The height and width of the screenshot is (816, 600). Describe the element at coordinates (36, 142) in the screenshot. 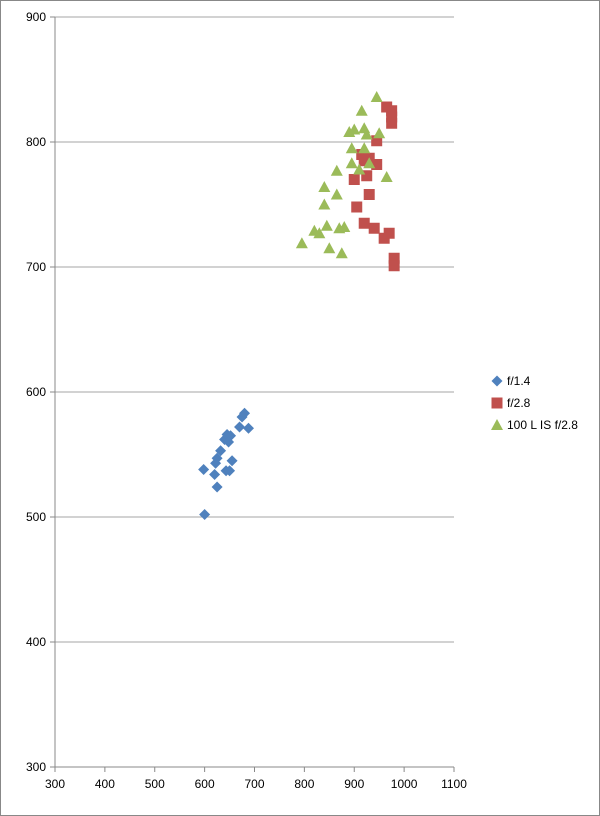

I see `y-tick-label: 800` at that location.